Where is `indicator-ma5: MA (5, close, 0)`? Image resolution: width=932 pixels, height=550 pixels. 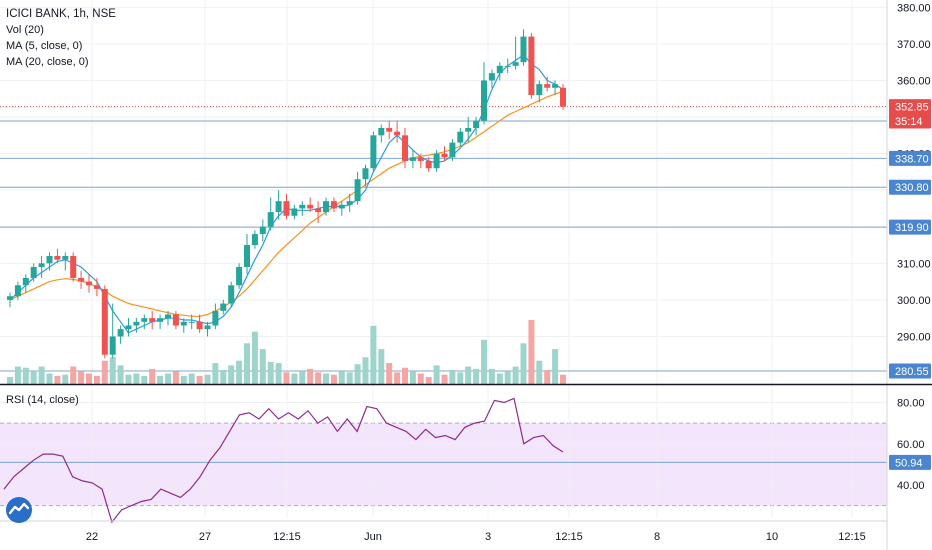
indicator-ma5: MA (5, close, 0) is located at coordinates (44, 46).